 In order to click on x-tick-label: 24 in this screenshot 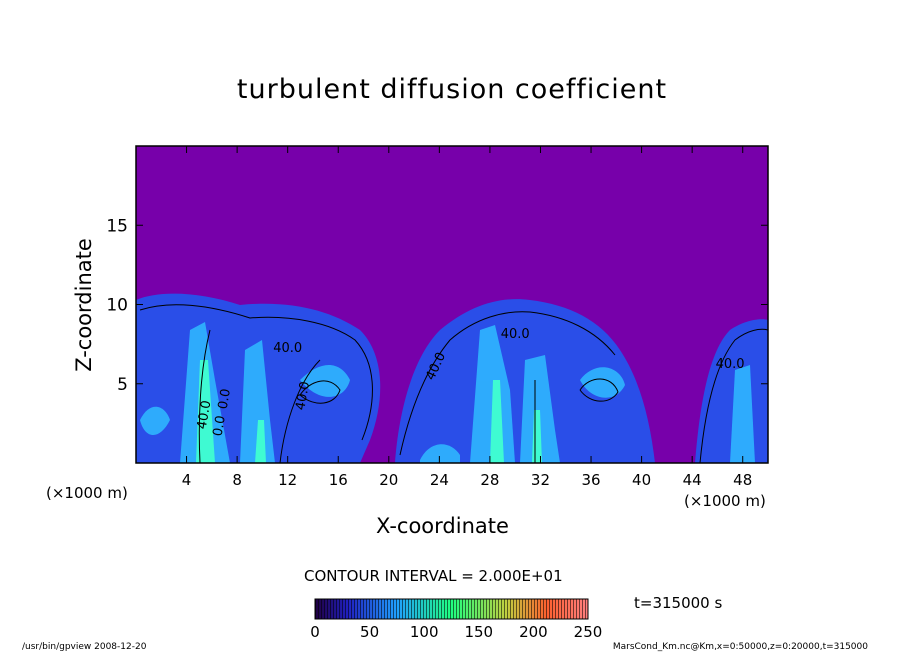, I will do `click(439, 480)`.